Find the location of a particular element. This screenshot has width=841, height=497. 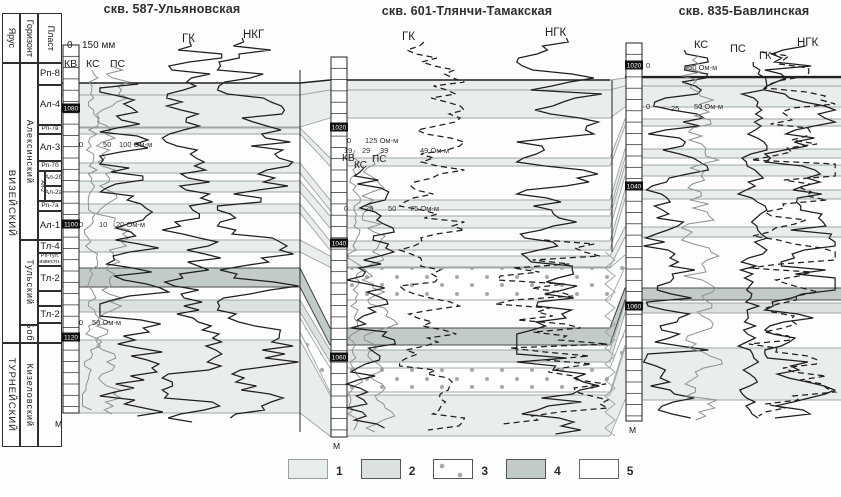

yarus-cell-text: ВИЗЕЙСКИЙ is located at coordinates (11, 203).